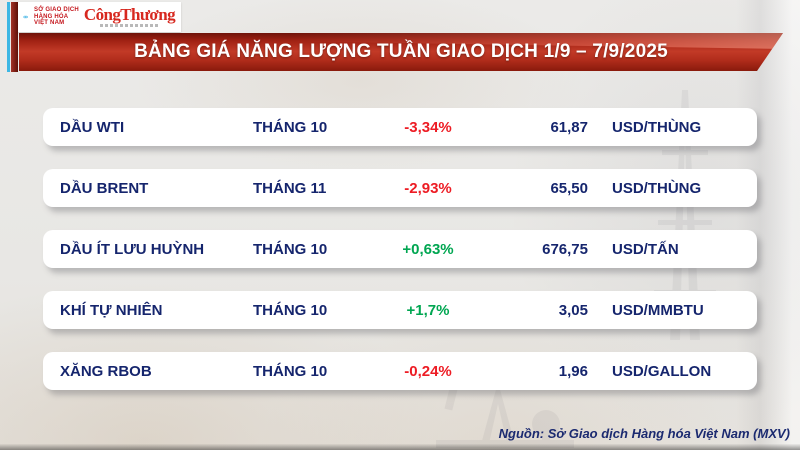  Describe the element at coordinates (565, 249) in the screenshot. I see `price-value: 676,75` at that location.